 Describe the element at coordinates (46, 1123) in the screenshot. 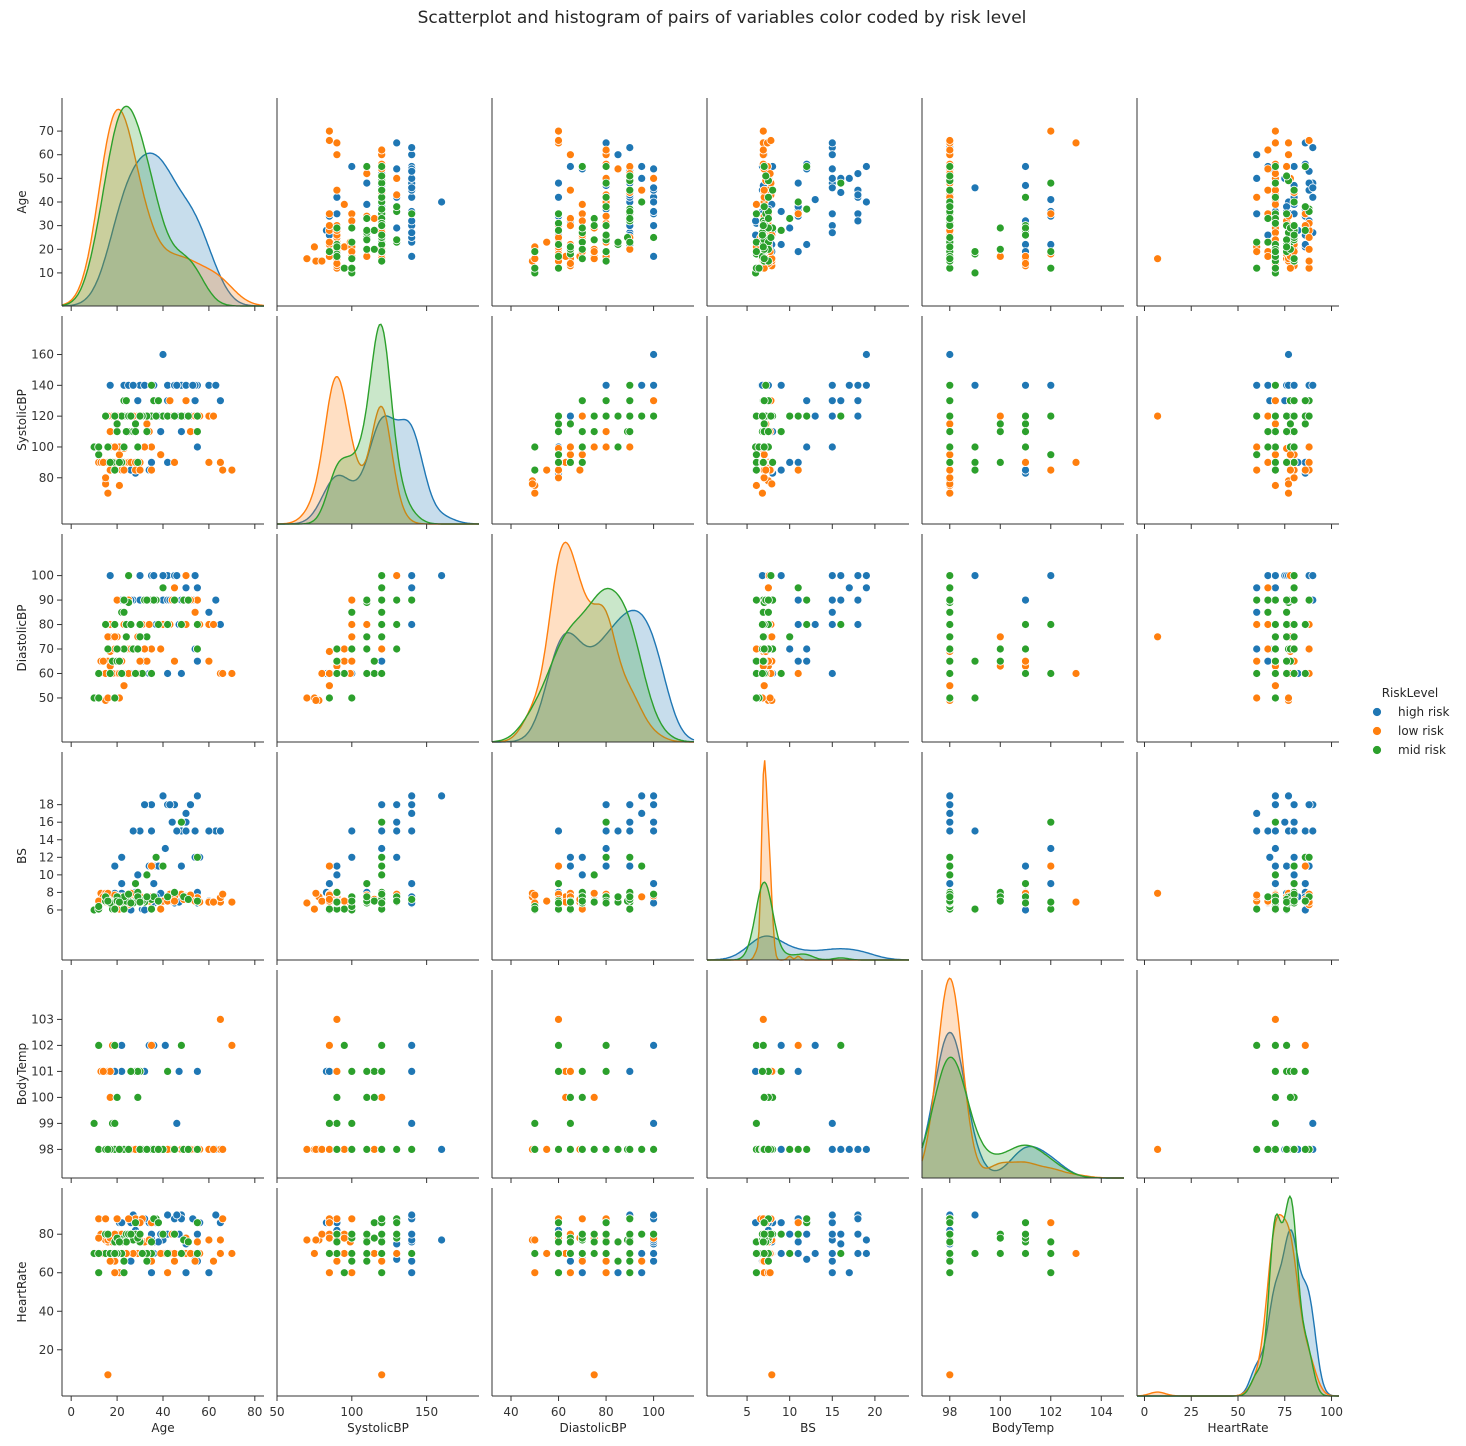

I see `y-tick-label: 99` at that location.